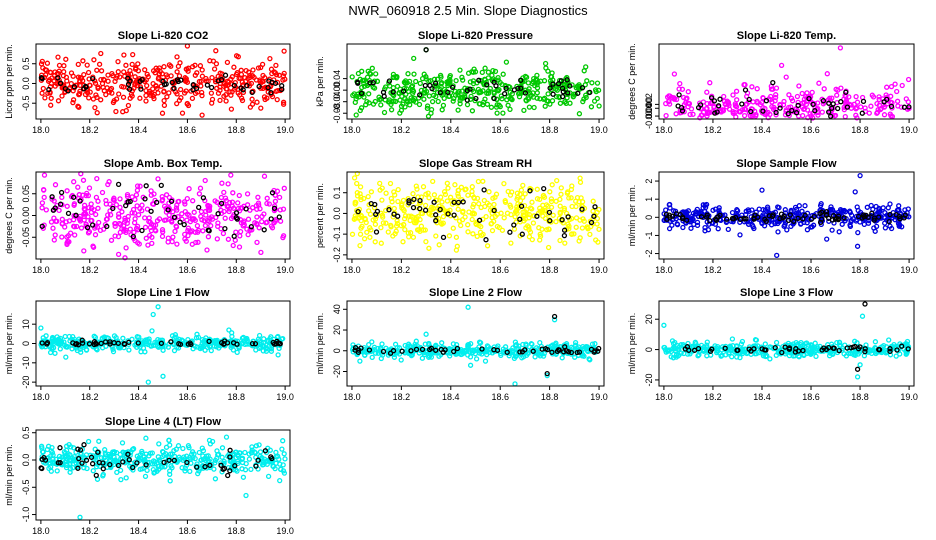  I want to click on plot-frame, so click(475, 215).